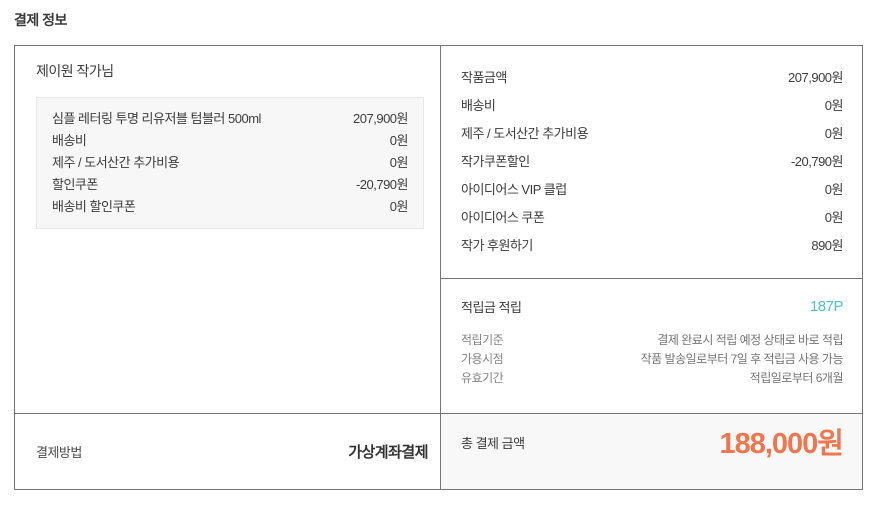 The width and height of the screenshot is (884, 507). Describe the element at coordinates (94, 206) in the screenshot. I see `shipping-coupon-label: 배송비 할인쿠폰` at that location.